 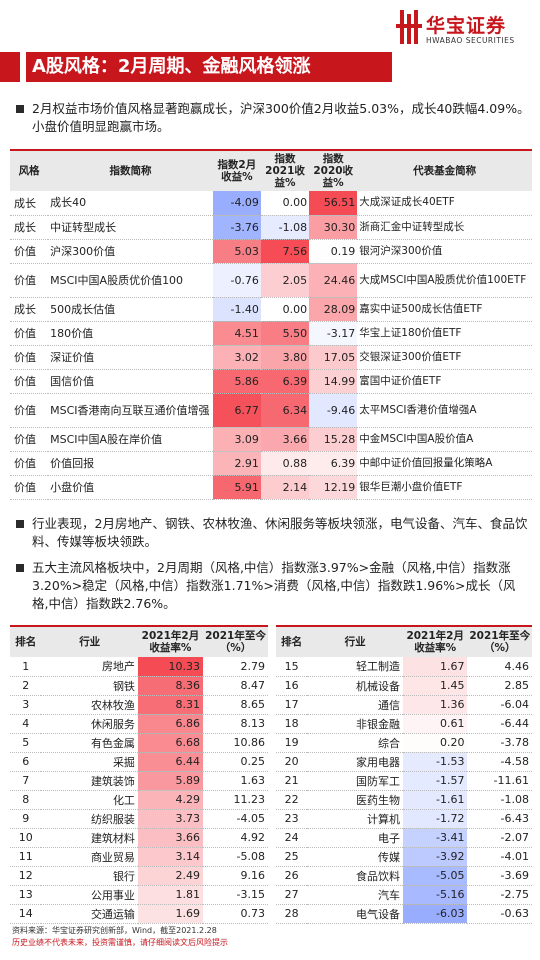 What do you see at coordinates (130, 280) in the screenshot?
I see `index-name-cell: MSCI中国A股质优价值100` at bounding box center [130, 280].